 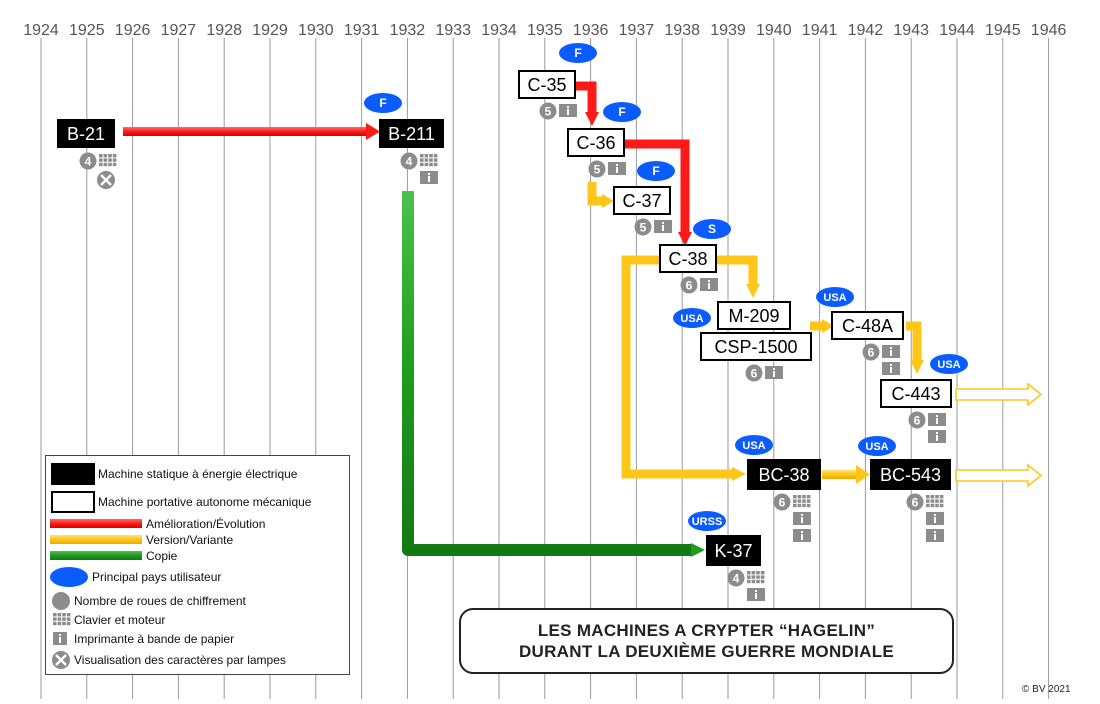 What do you see at coordinates (682, 30) in the screenshot?
I see `year-label: 1938` at bounding box center [682, 30].